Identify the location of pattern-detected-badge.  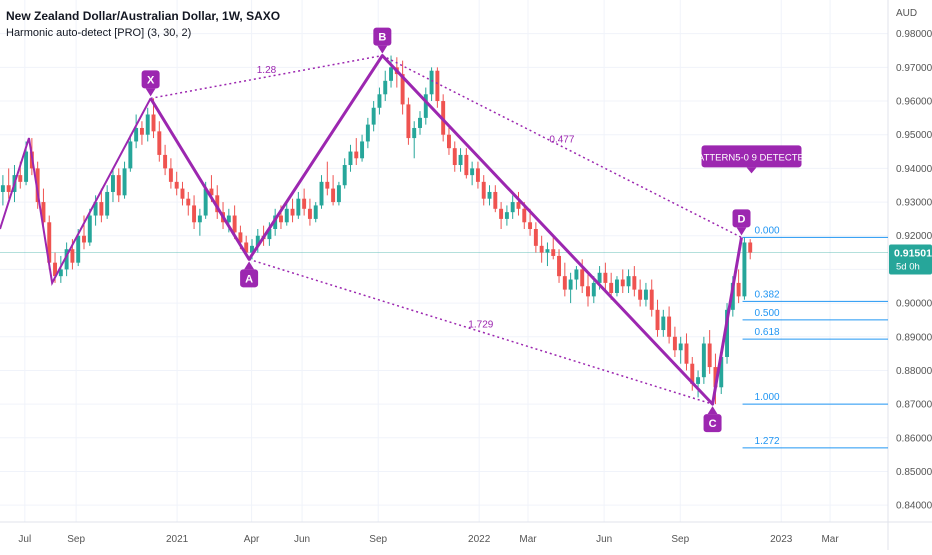
(751, 156).